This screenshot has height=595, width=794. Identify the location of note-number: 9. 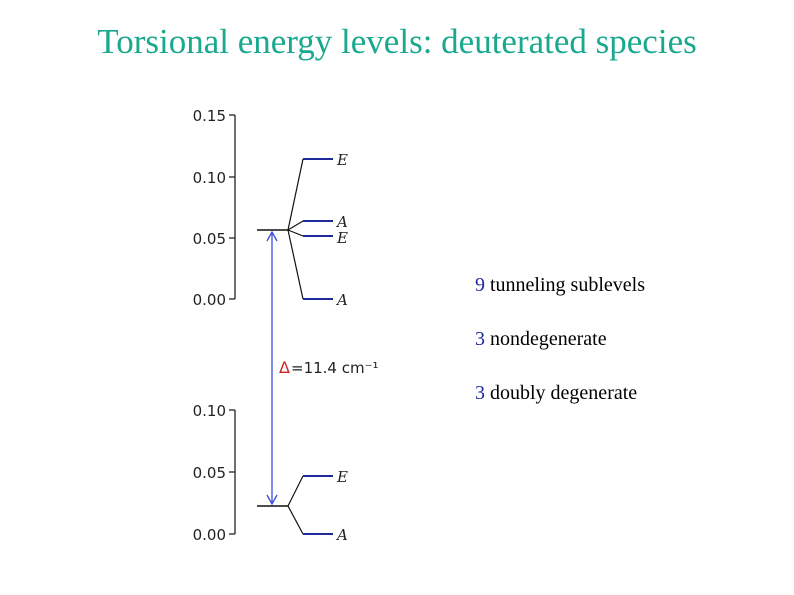
(480, 285).